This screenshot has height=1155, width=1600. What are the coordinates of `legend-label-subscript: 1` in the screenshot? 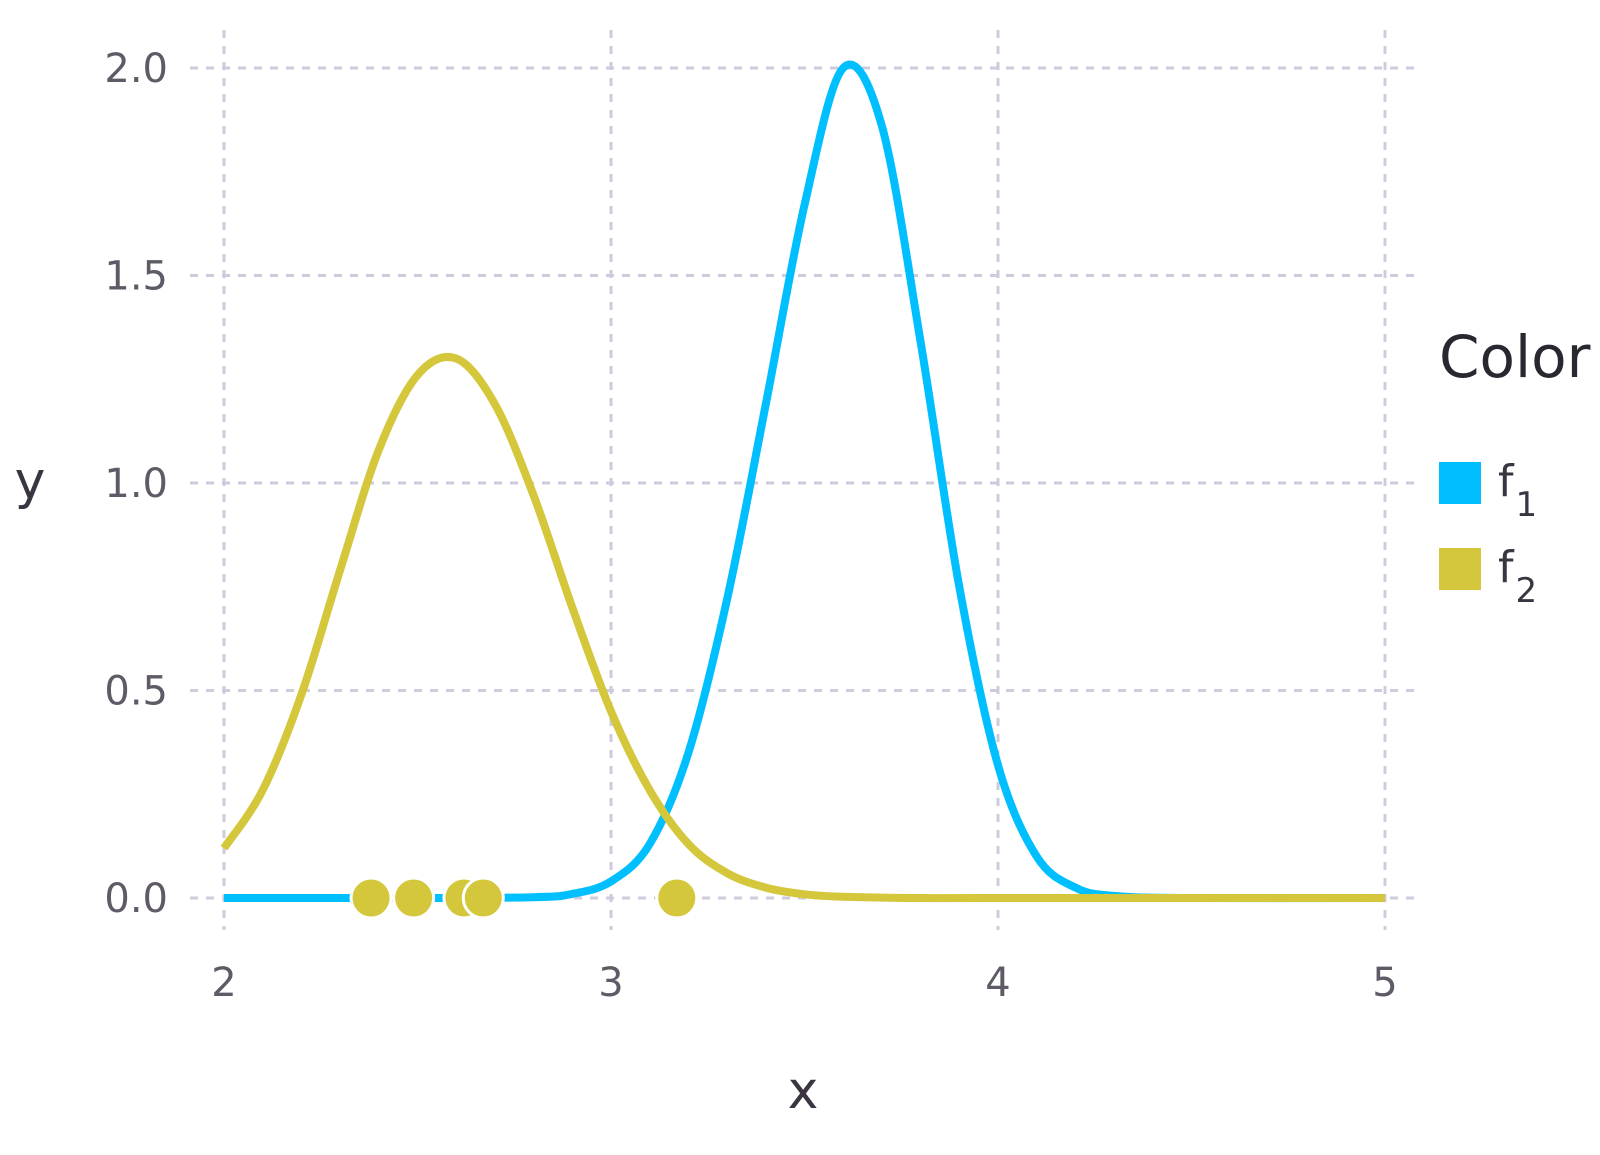 It's located at (1527, 505).